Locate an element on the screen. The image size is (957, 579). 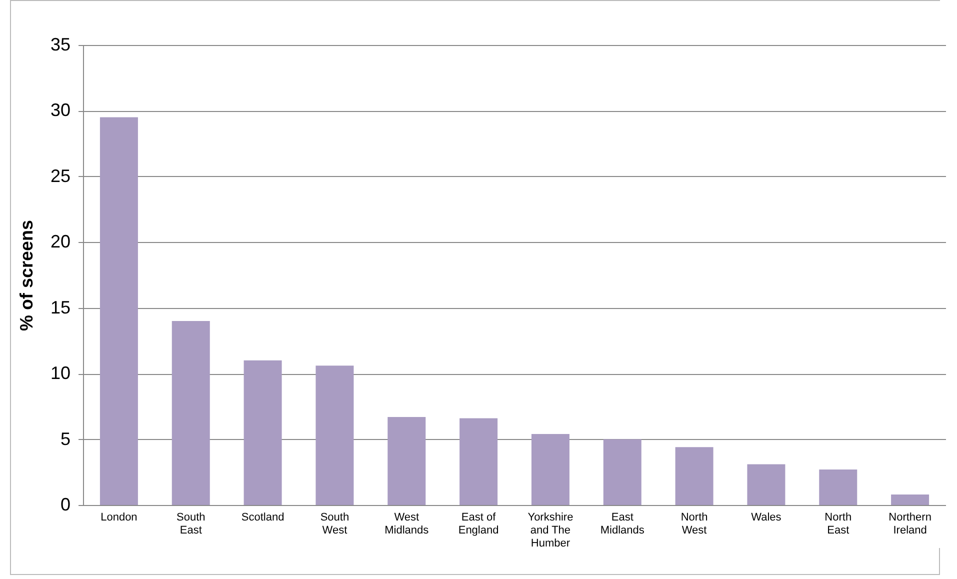
y-tick-label: 25 is located at coordinates (60, 176).